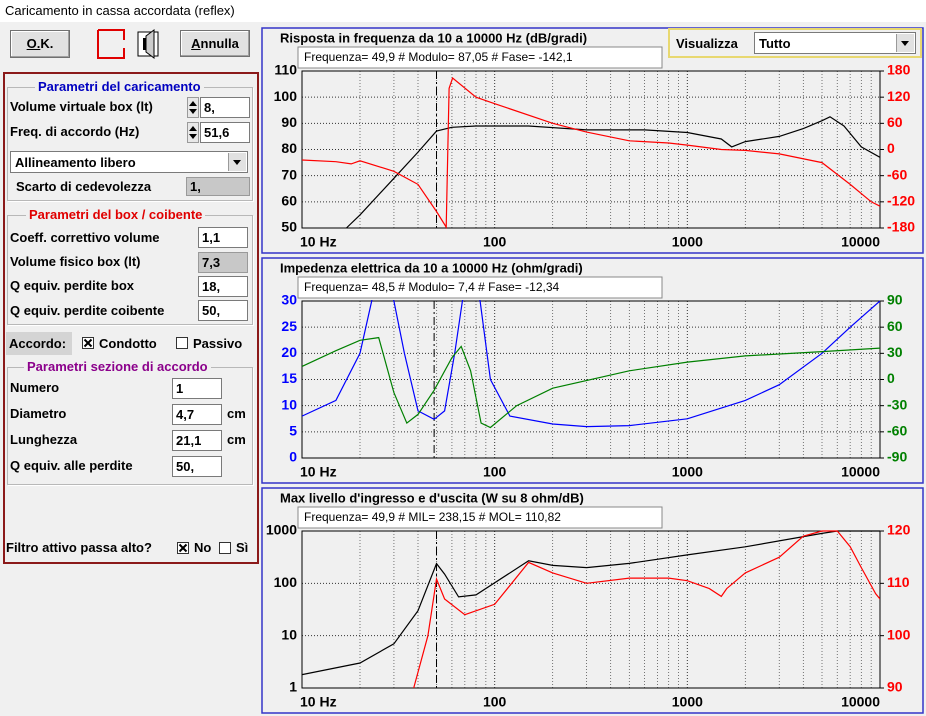 This screenshot has height=716, width=926. Describe the element at coordinates (225, 132) in the screenshot. I see `text-input: 51,6` at that location.